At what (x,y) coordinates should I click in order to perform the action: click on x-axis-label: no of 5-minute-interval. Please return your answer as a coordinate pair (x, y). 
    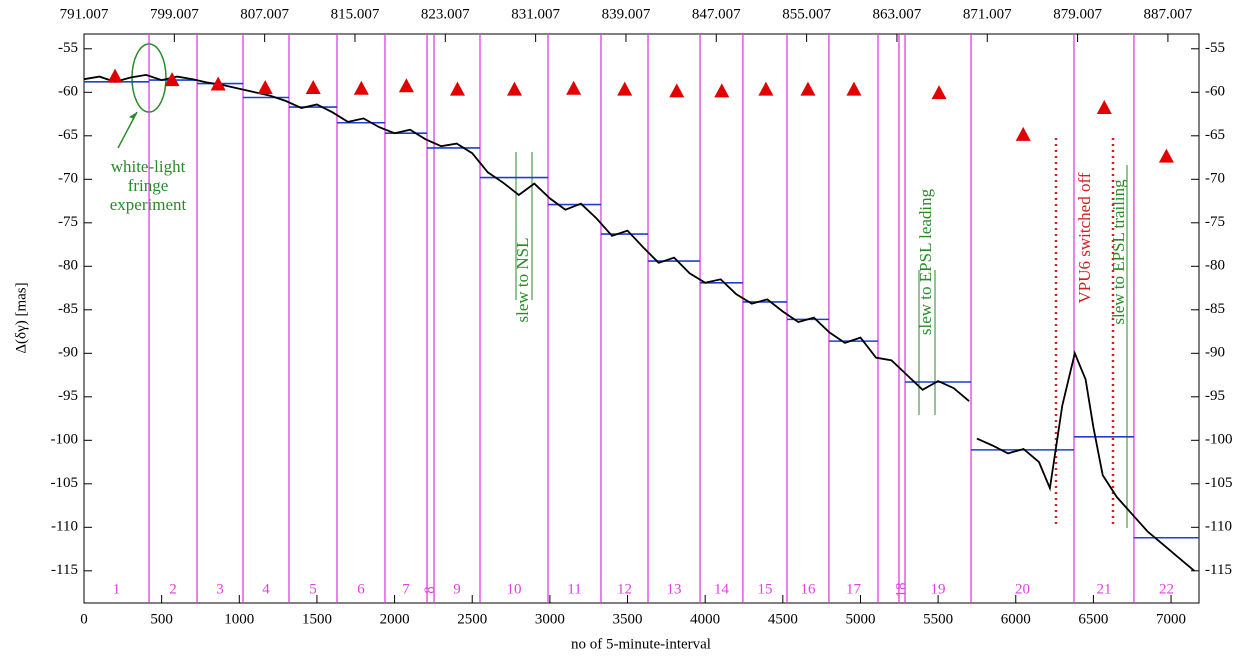
    Looking at the image, I should click on (641, 644).